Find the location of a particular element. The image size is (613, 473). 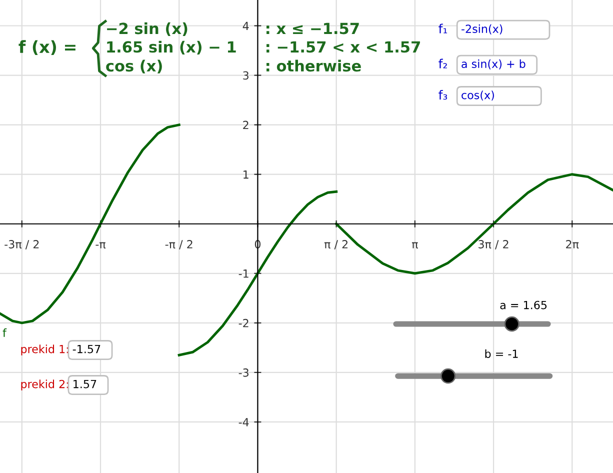

annotation: -2sin(x) is located at coordinates (482, 29).